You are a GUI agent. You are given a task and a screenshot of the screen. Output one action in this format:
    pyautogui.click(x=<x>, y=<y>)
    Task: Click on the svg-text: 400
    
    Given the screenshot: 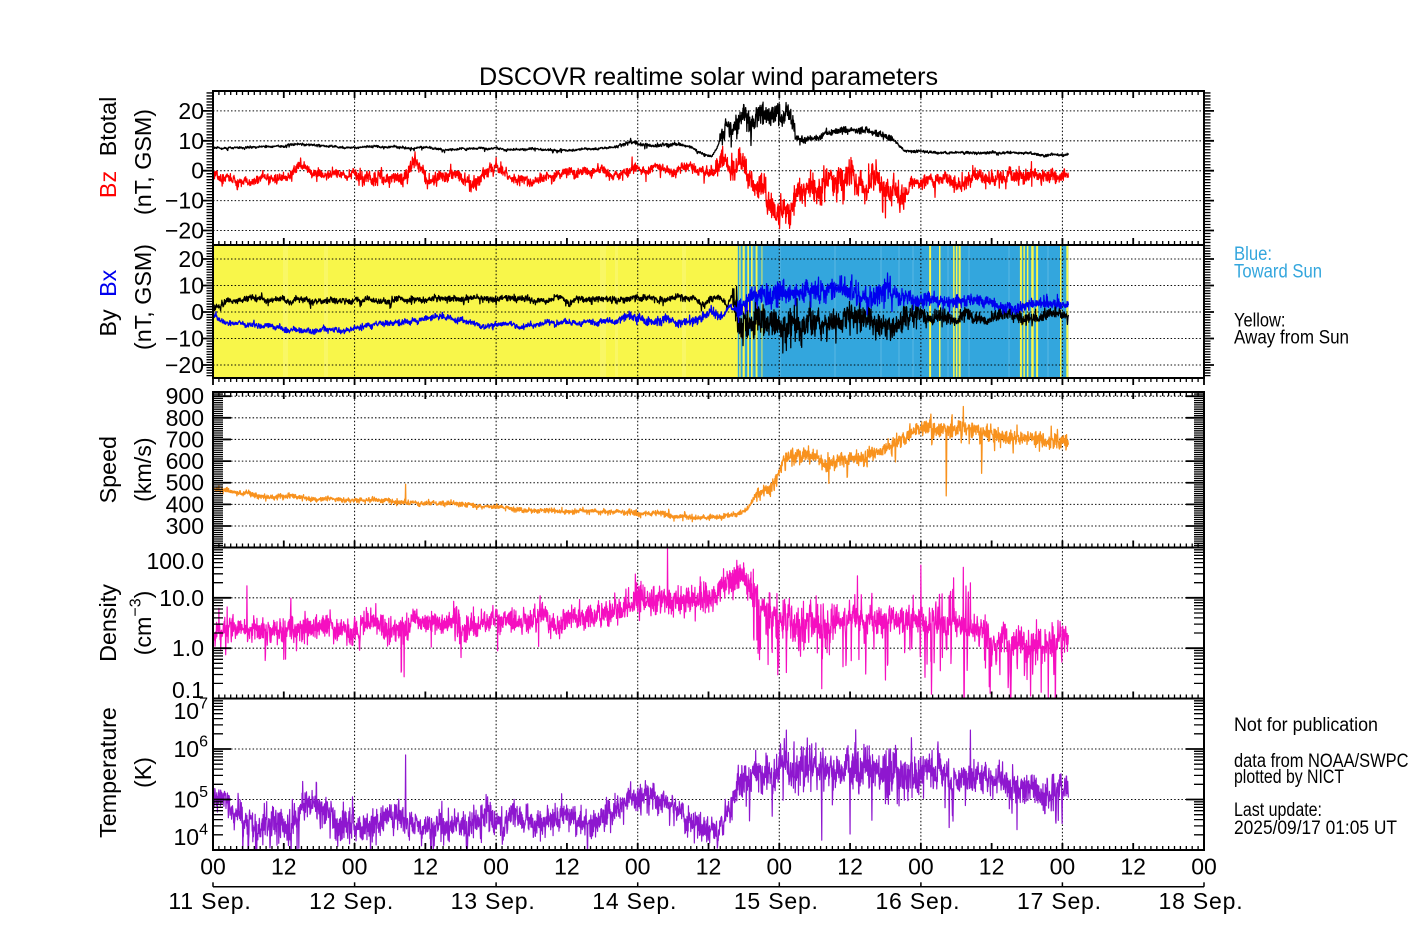 What is the action you would take?
    pyautogui.click(x=185, y=504)
    